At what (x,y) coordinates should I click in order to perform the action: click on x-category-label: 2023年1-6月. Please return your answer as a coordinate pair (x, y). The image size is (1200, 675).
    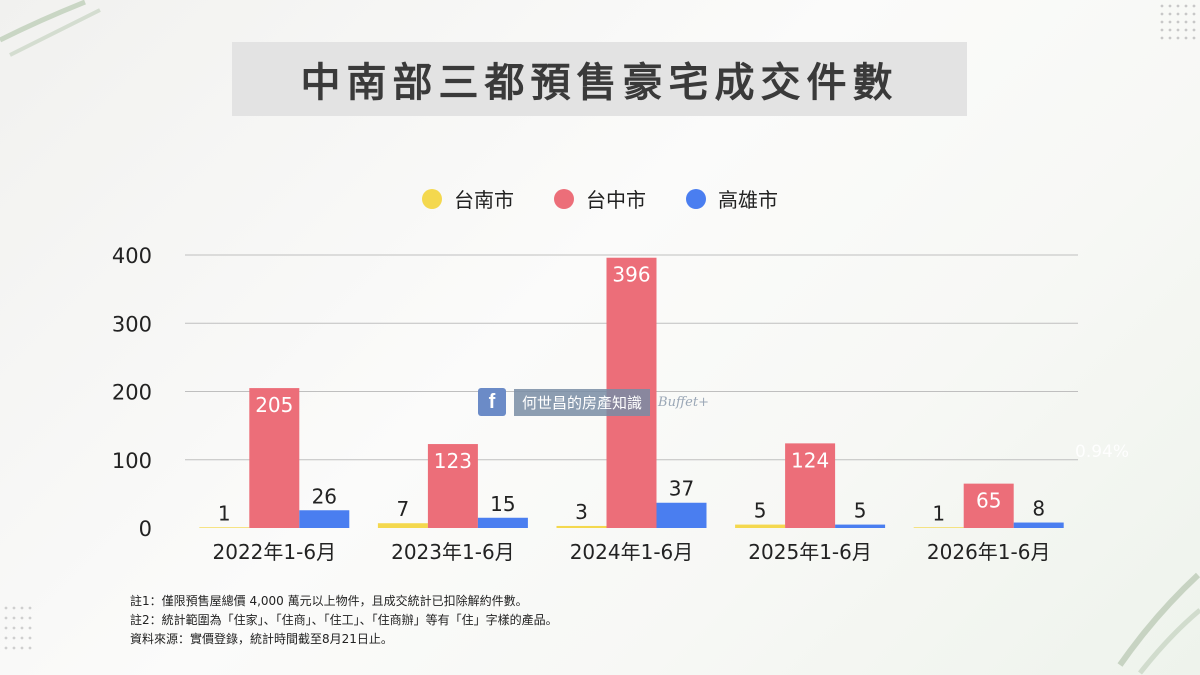
    Looking at the image, I should click on (453, 552).